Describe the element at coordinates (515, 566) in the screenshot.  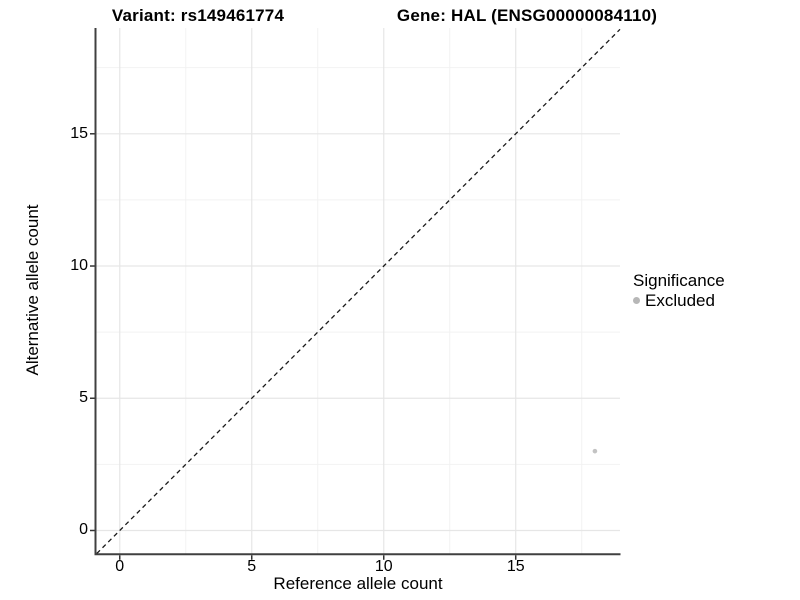
I see `x-tick-label: 15` at that location.